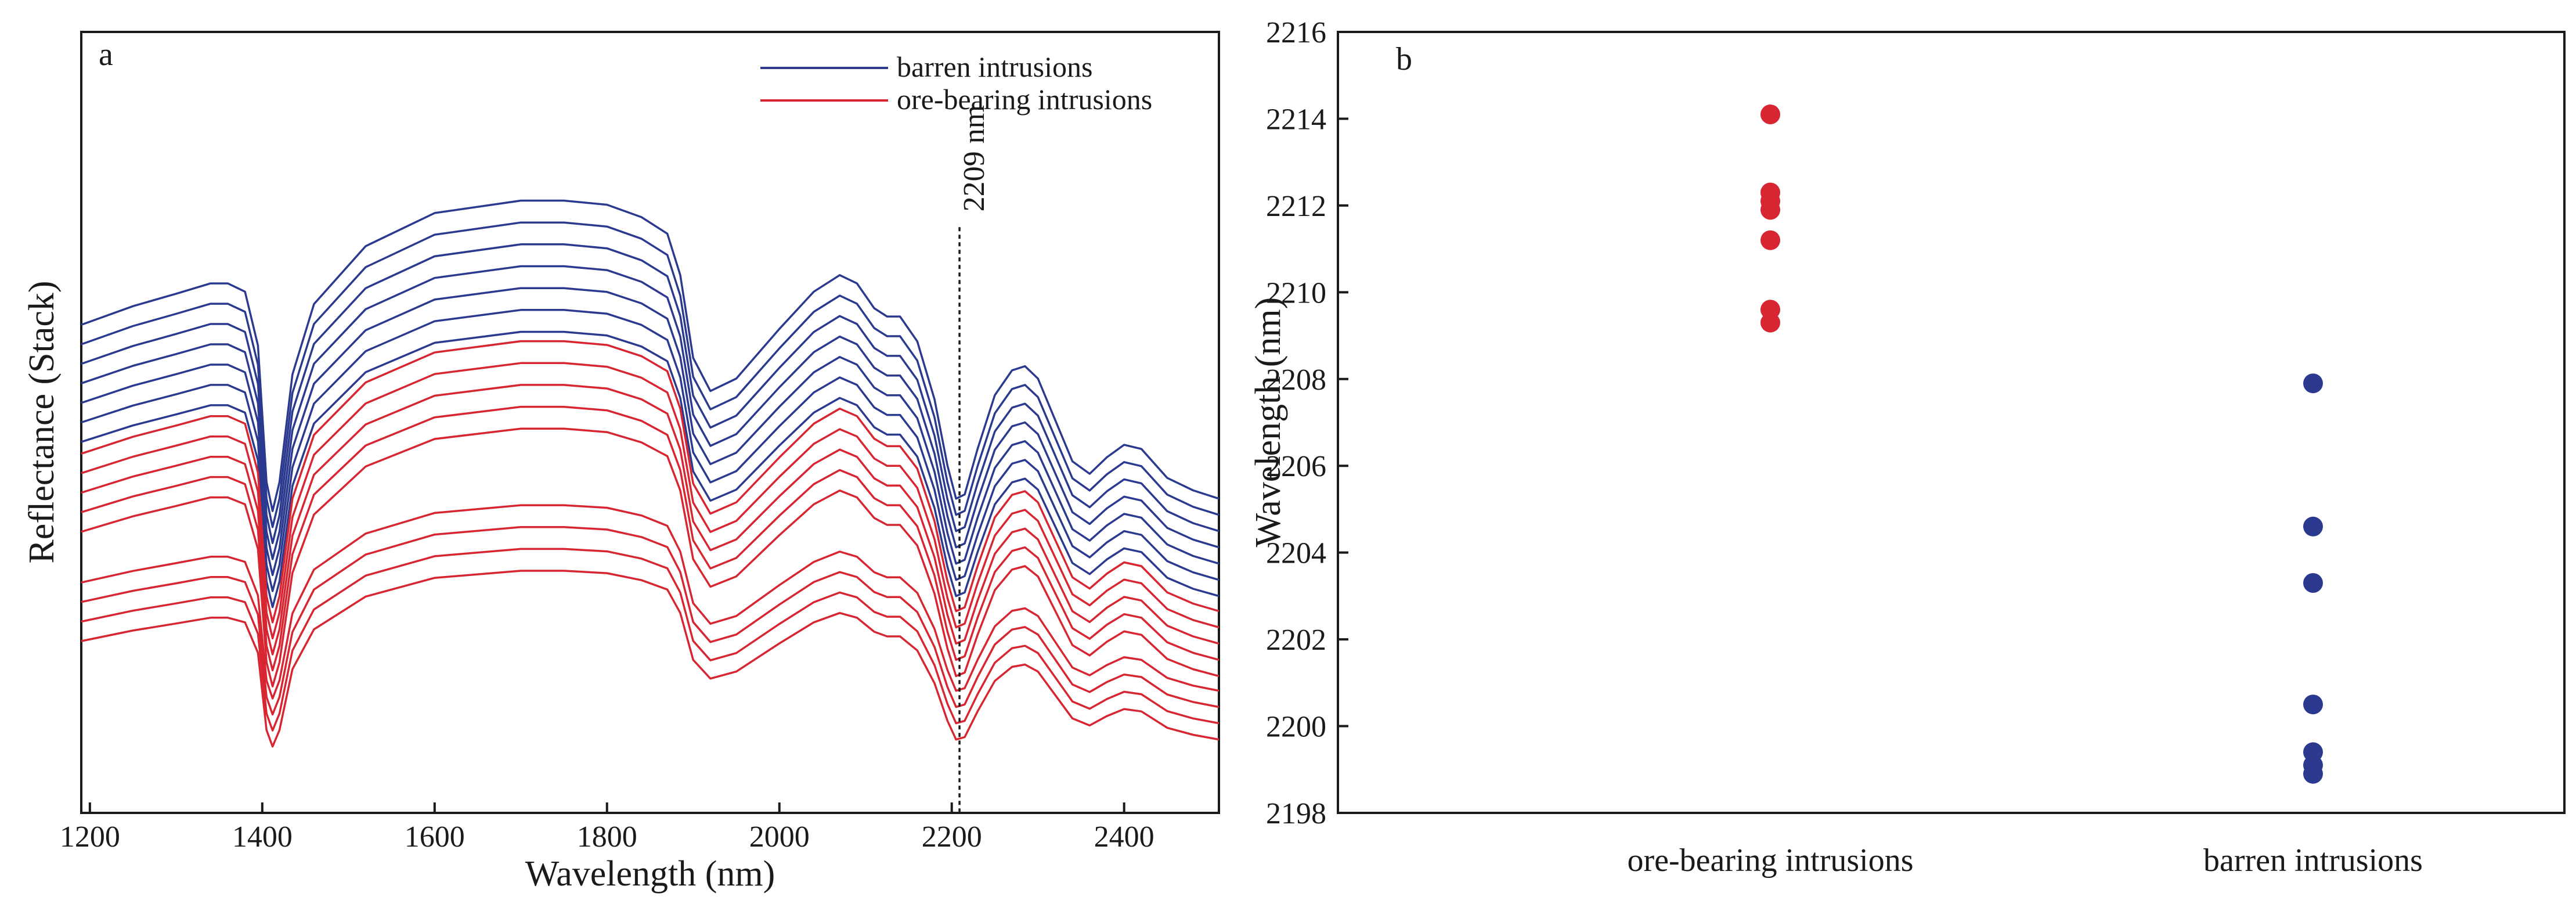  Describe the element at coordinates (1296, 814) in the screenshot. I see `y-tick-label-2198: 2198` at that location.